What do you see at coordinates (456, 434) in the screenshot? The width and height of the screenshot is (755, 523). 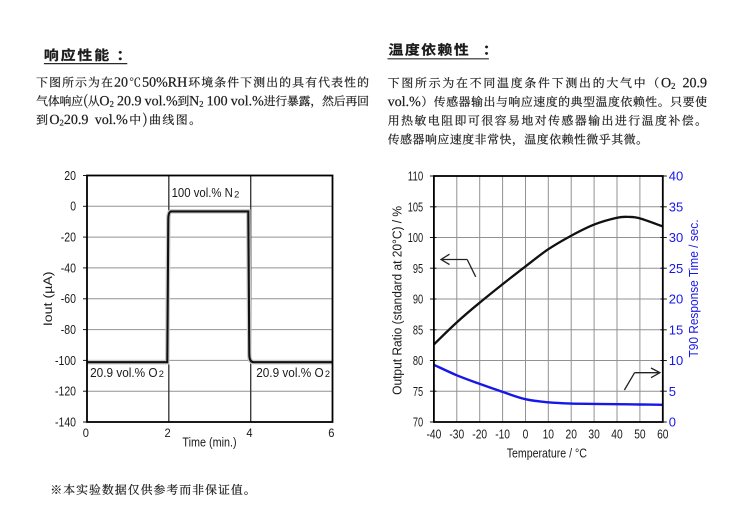 I see `svg-text: -30` at bounding box center [456, 434].